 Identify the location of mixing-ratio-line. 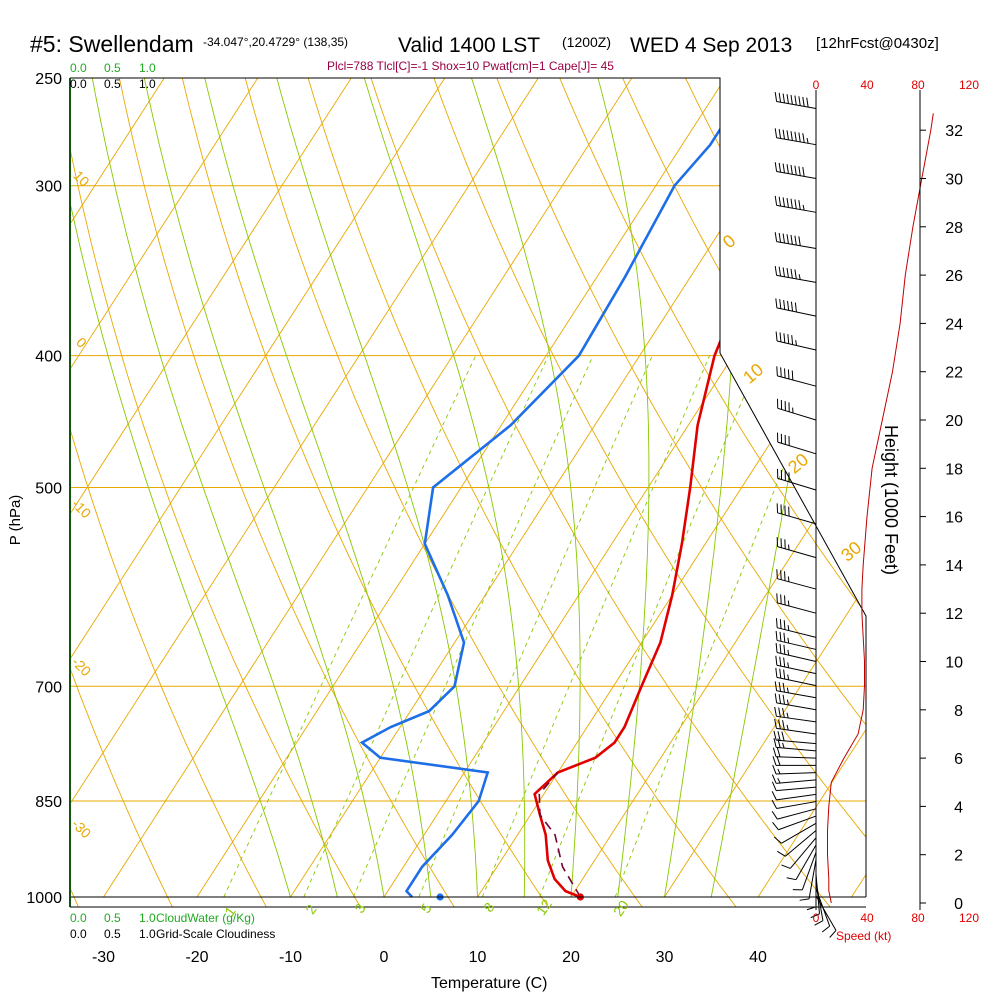
(473, 626).